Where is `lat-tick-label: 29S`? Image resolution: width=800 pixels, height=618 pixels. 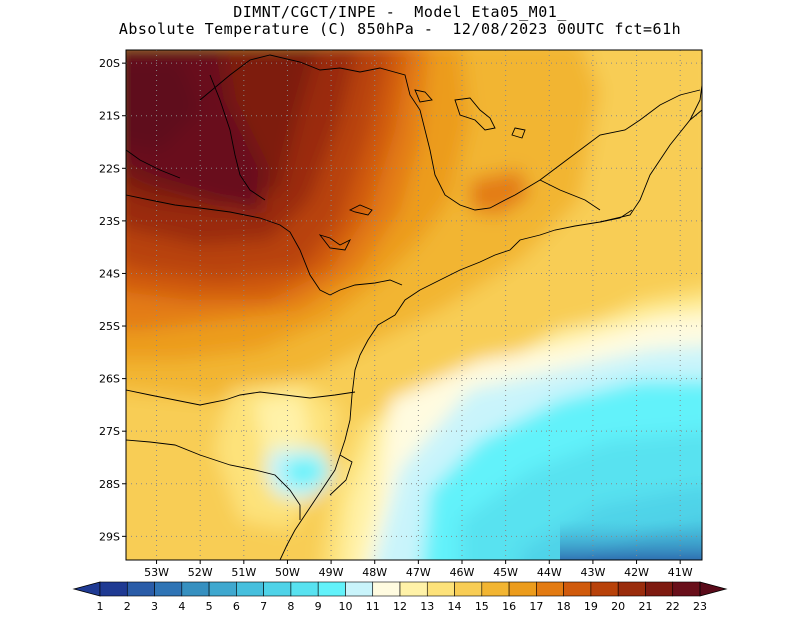
lat-tick-label: 29S is located at coordinates (109, 536).